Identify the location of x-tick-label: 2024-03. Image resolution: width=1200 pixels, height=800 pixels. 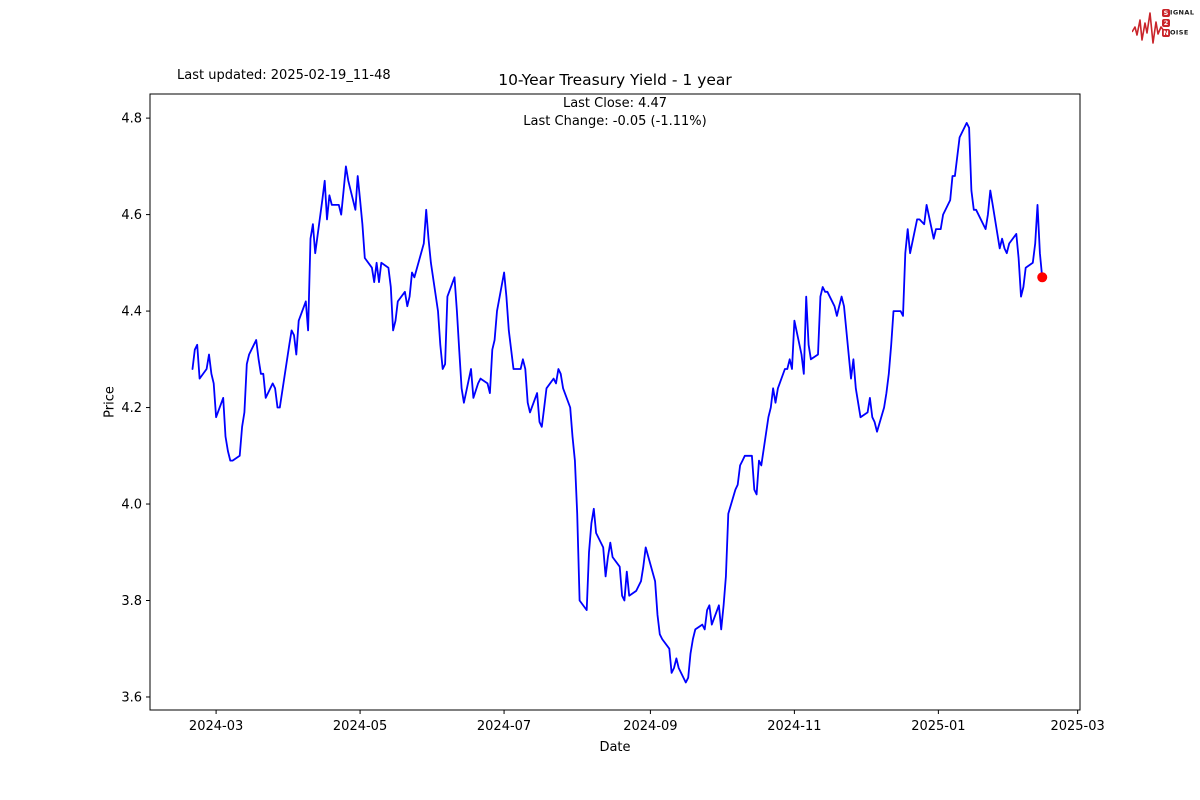
(216, 726).